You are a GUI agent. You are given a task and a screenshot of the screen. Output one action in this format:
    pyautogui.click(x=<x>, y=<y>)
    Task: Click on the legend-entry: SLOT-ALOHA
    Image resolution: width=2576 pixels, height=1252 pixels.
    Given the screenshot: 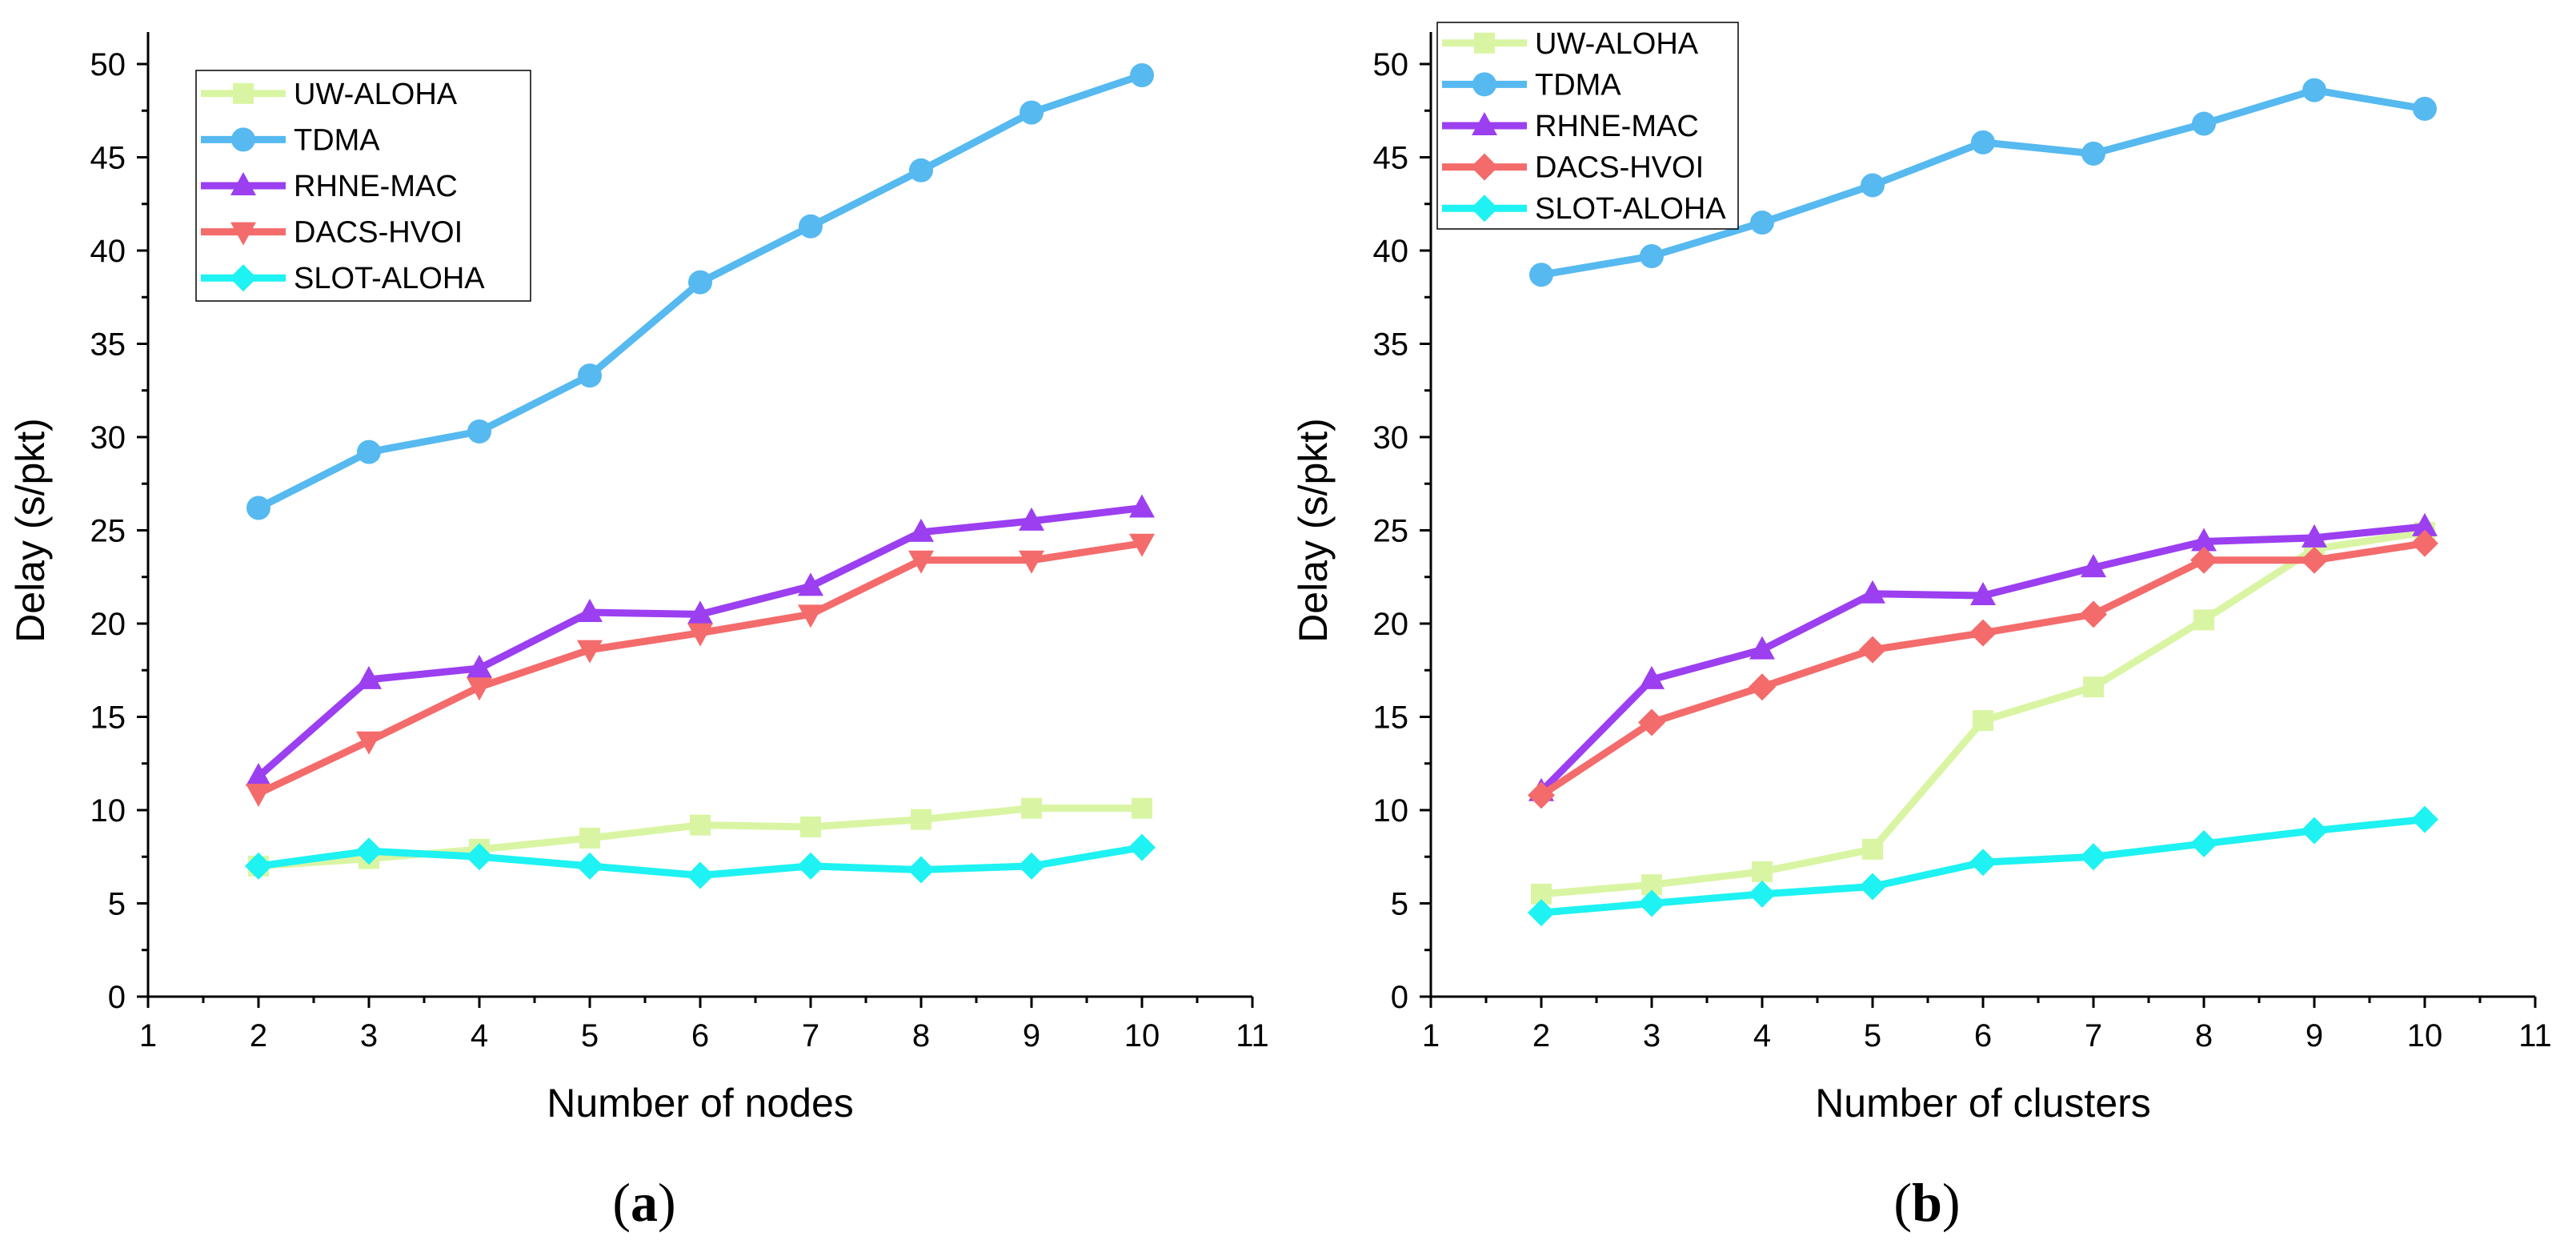 What is the action you would take?
    pyautogui.click(x=343, y=278)
    